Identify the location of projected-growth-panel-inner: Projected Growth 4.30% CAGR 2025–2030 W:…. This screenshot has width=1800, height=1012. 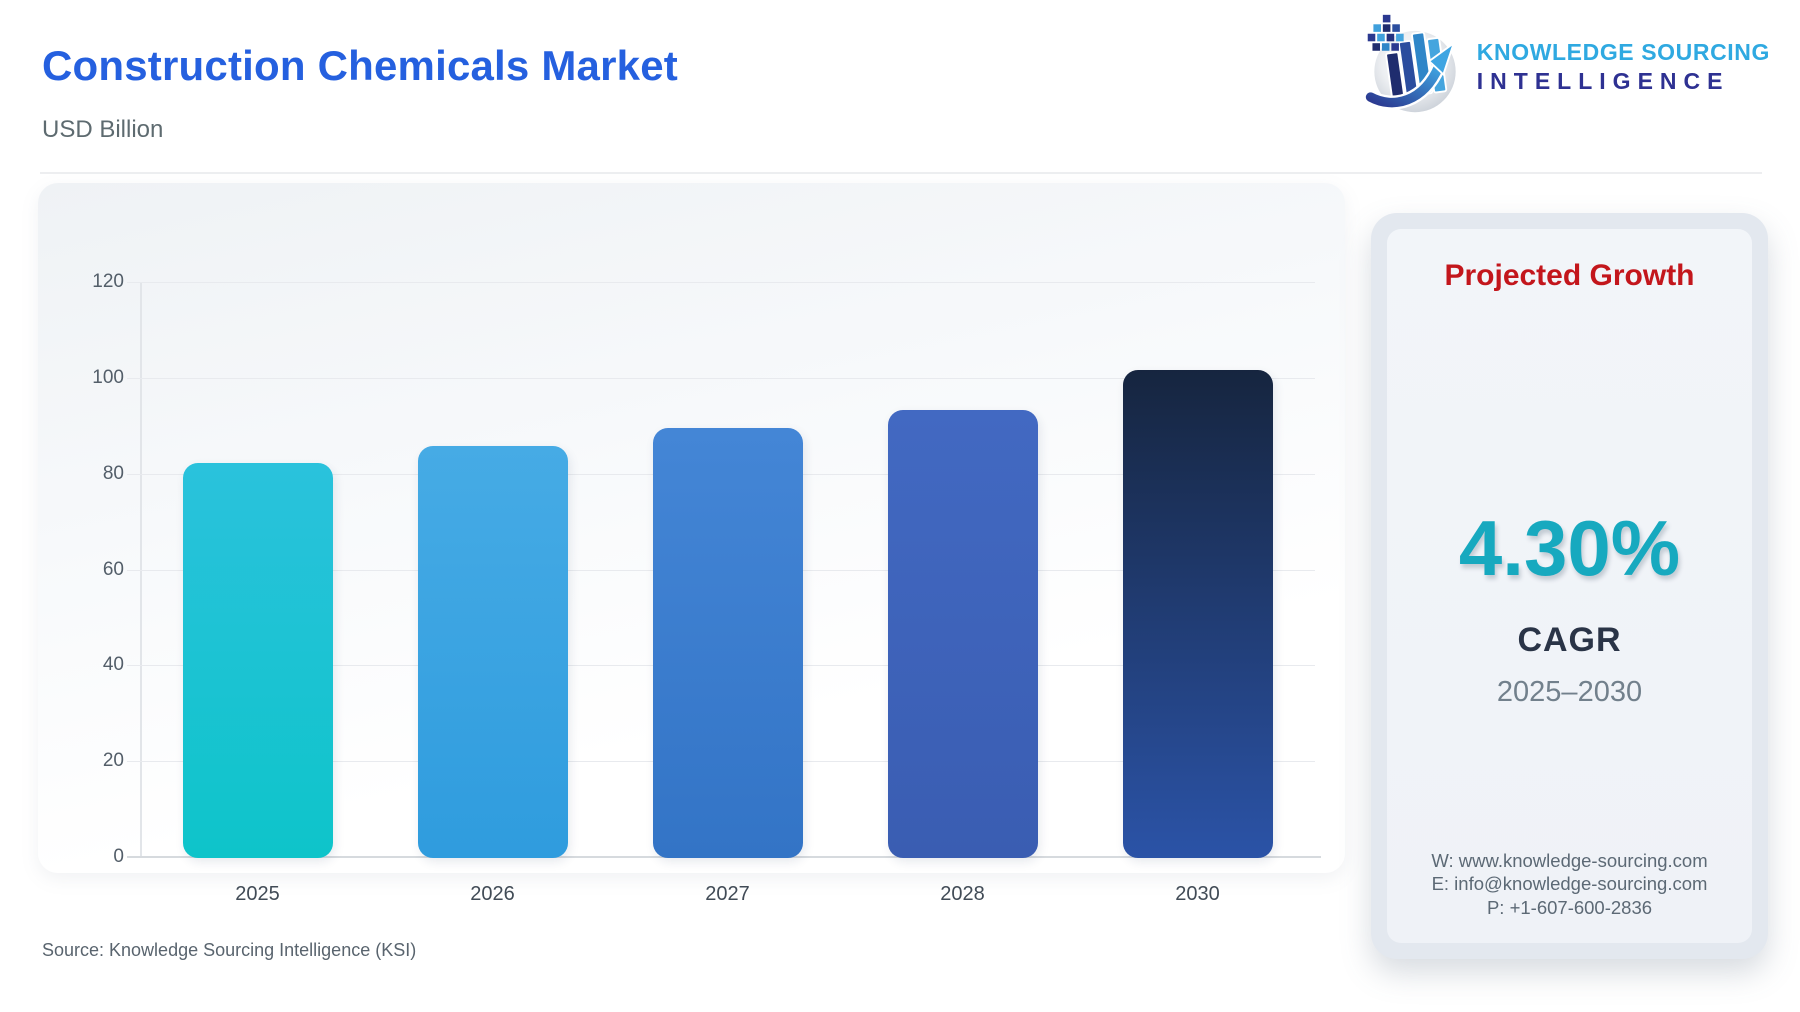
(1569, 586).